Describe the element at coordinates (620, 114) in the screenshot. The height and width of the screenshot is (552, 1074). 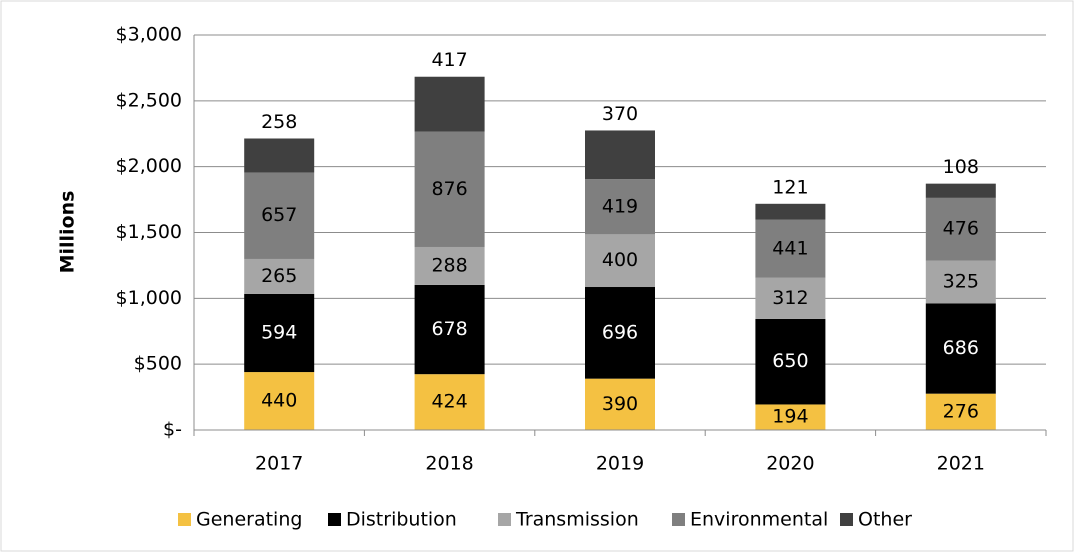
I see `data-label: 370` at that location.